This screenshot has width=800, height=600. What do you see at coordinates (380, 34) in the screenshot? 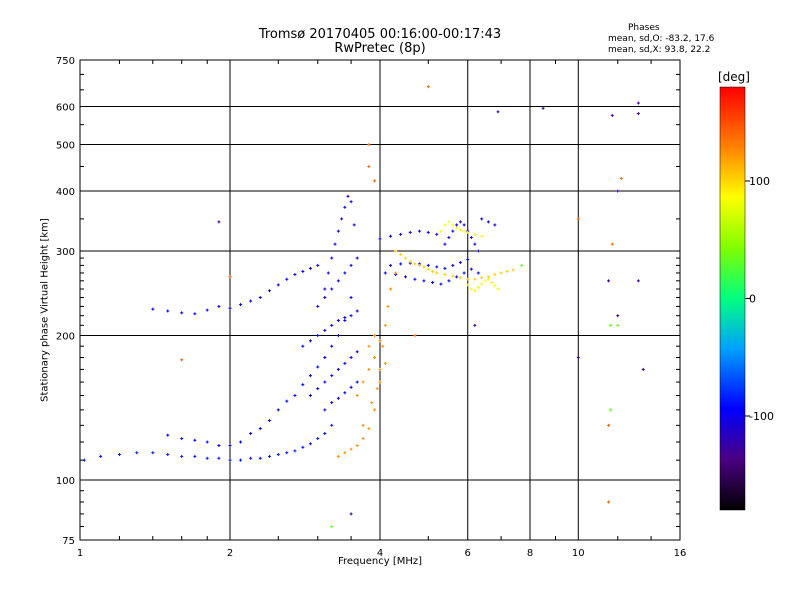
I see `chart-title: Tromsø 20170405 00:16:00-00:17:43` at bounding box center [380, 34].